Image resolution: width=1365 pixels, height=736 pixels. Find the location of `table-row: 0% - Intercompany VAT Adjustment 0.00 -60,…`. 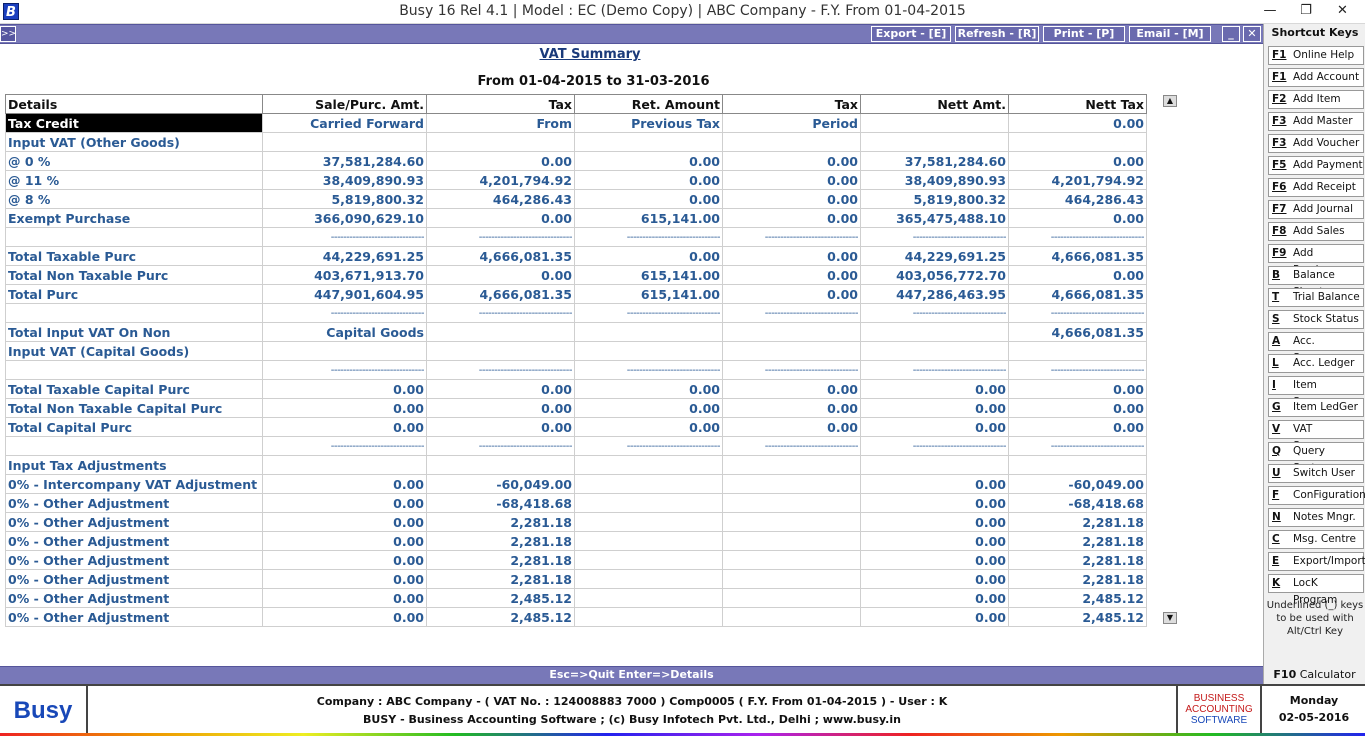

table-row: 0% - Intercompany VAT Adjustment 0.00 -60,… is located at coordinates (576, 484).